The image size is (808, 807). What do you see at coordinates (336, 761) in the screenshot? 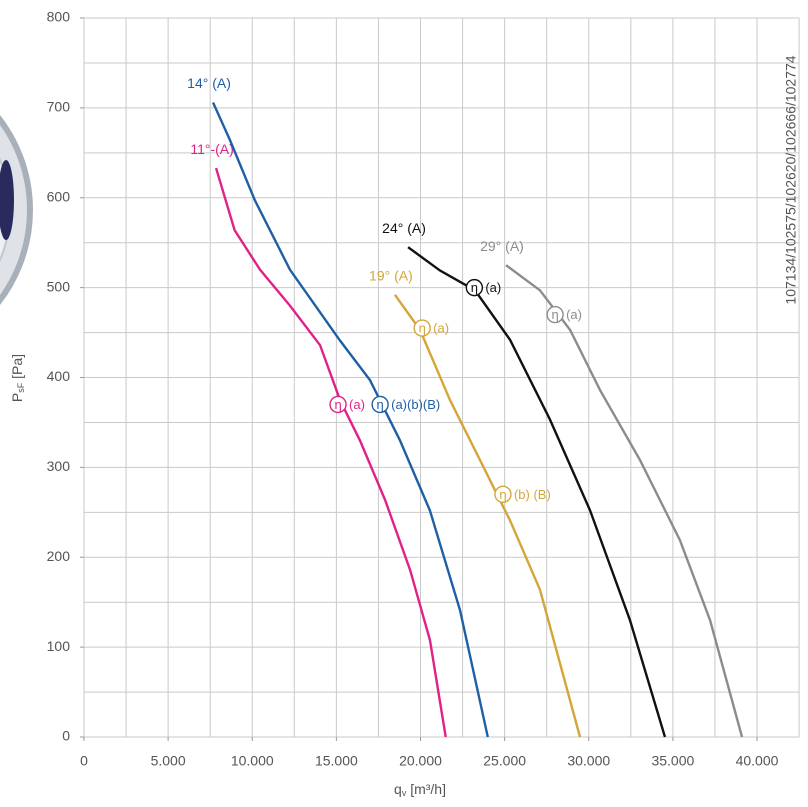
I see `x-tick-label: 15.000` at bounding box center [336, 761].